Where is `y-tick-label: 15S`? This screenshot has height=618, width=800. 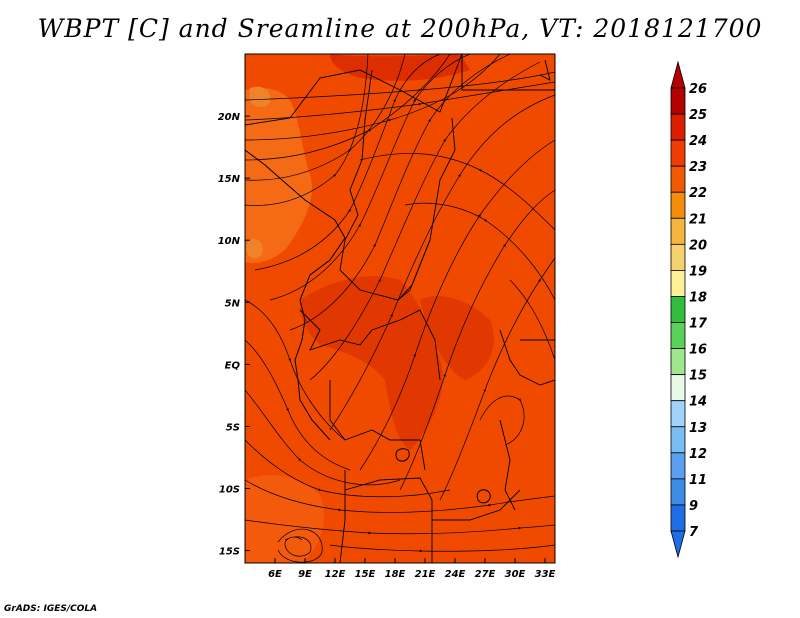
y-tick-label: 15S is located at coordinates (229, 552).